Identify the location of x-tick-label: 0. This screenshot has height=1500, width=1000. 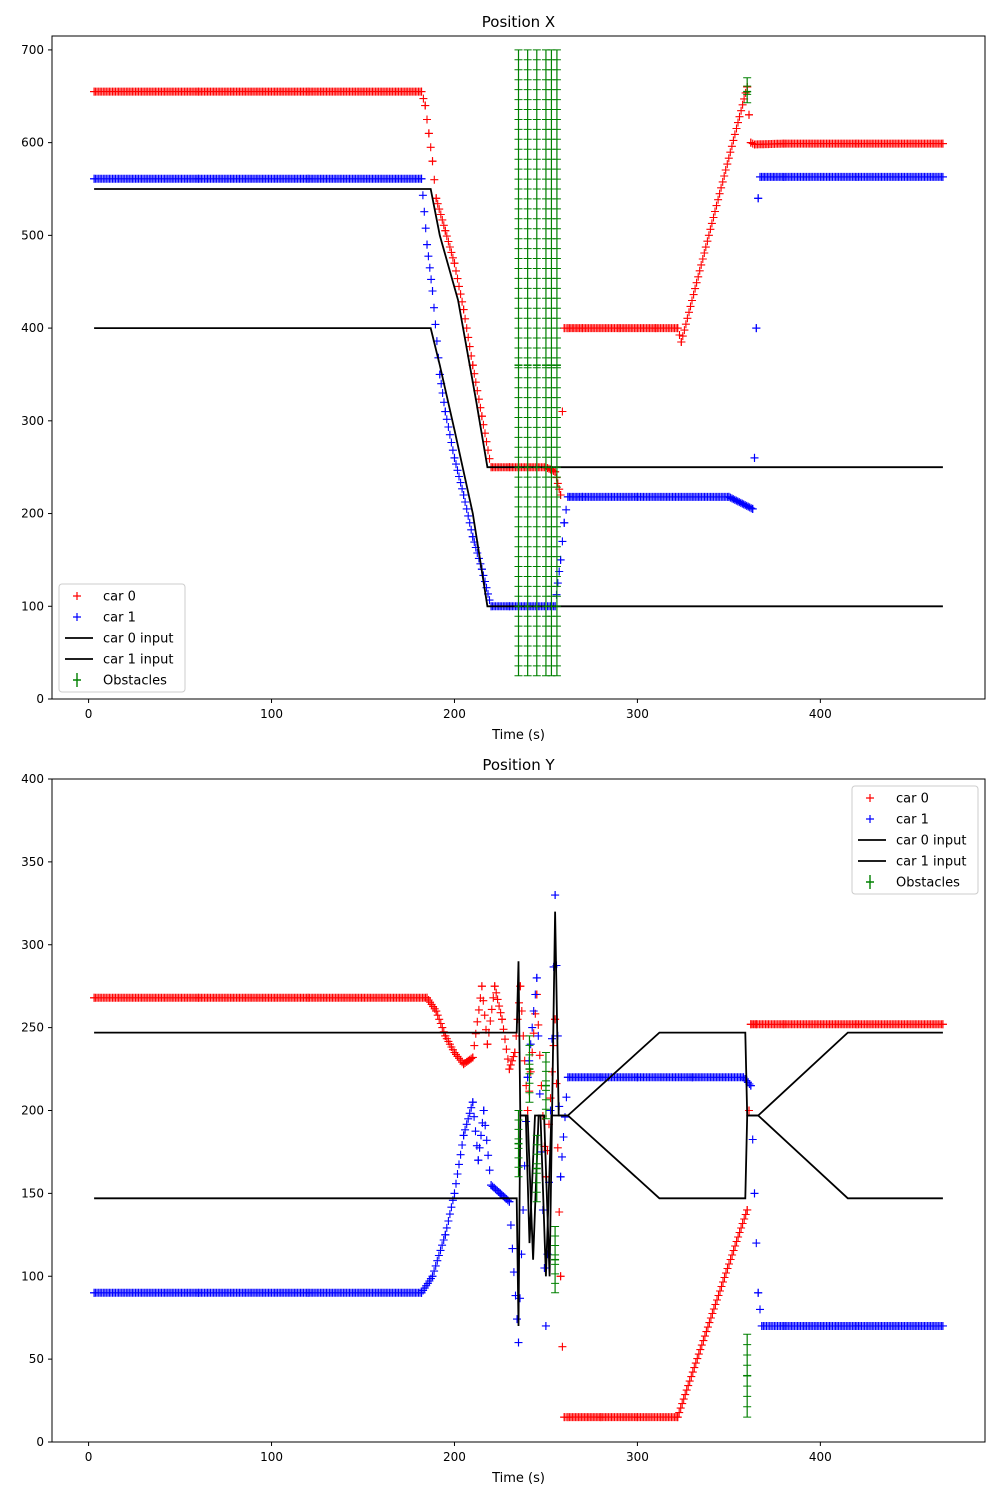
(89, 714).